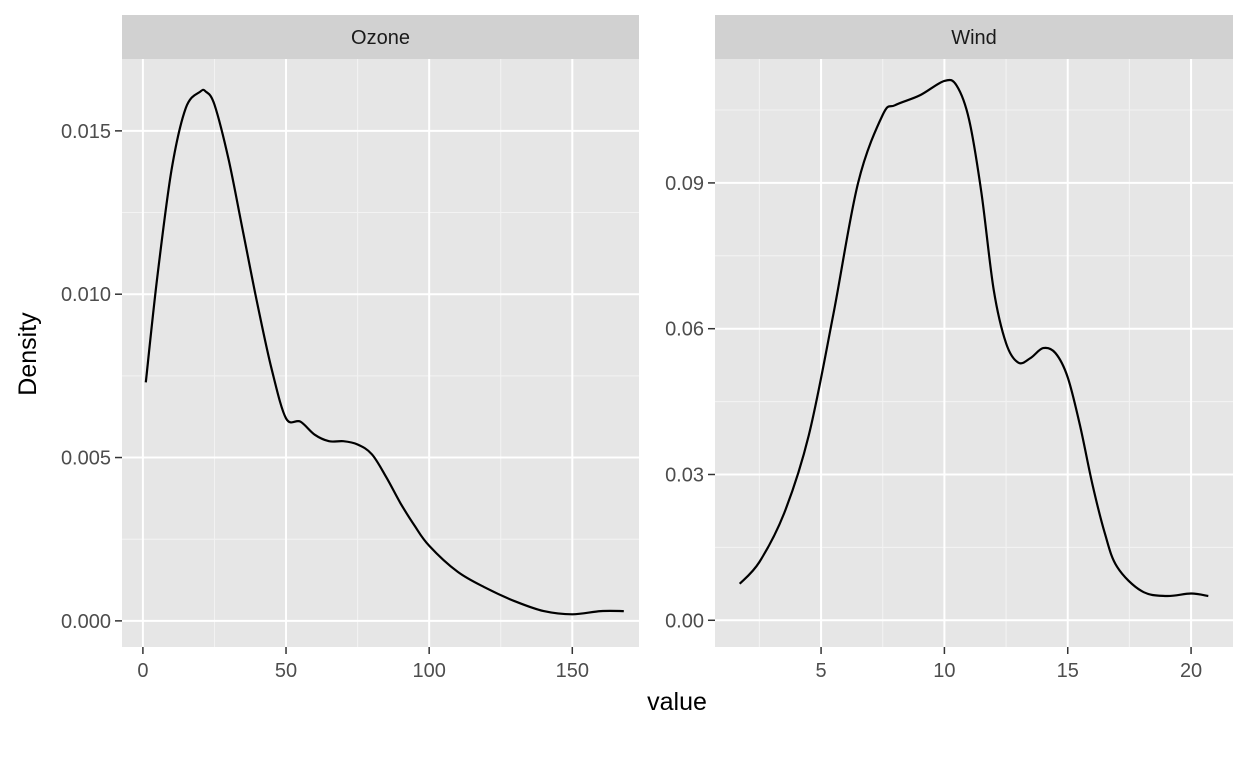 Image resolution: width=1248 pixels, height=768 pixels. What do you see at coordinates (86, 295) in the screenshot?
I see `y-tick-label: 0.010` at bounding box center [86, 295].